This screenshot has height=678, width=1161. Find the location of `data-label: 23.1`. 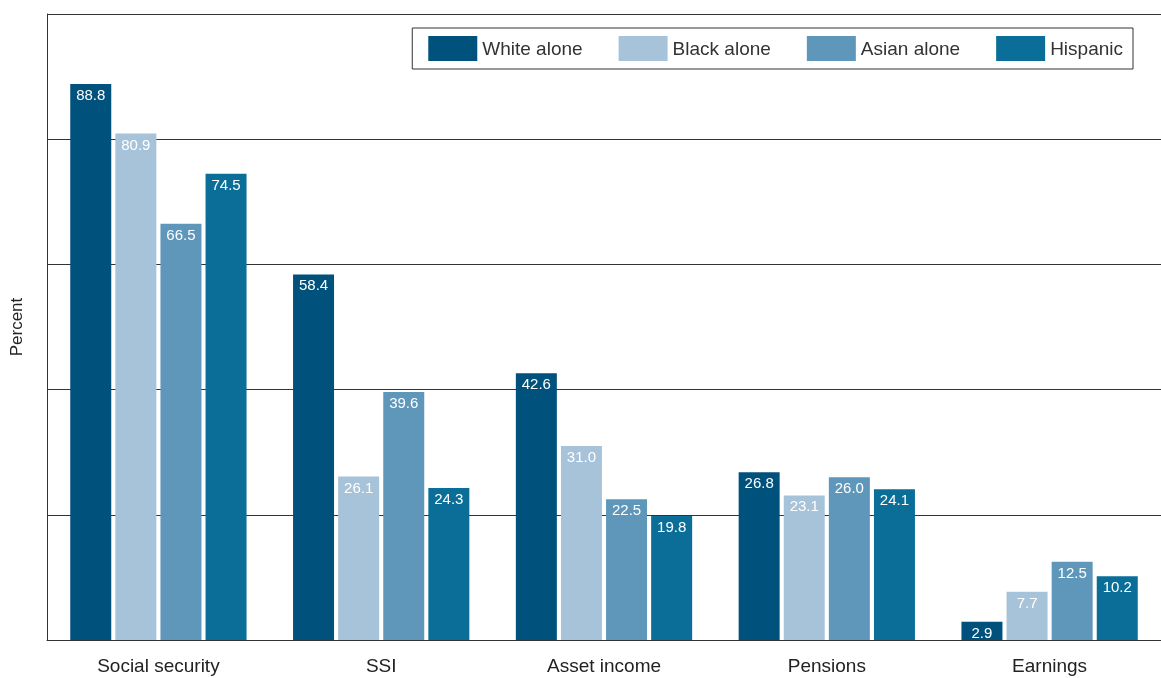

data-label: 23.1 is located at coordinates (804, 506).